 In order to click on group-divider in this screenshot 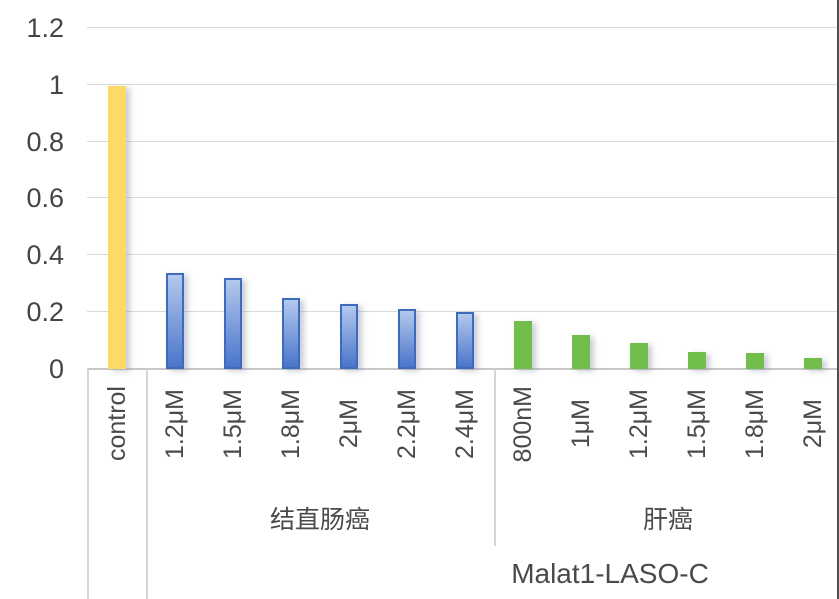, I will do `click(495, 457)`.